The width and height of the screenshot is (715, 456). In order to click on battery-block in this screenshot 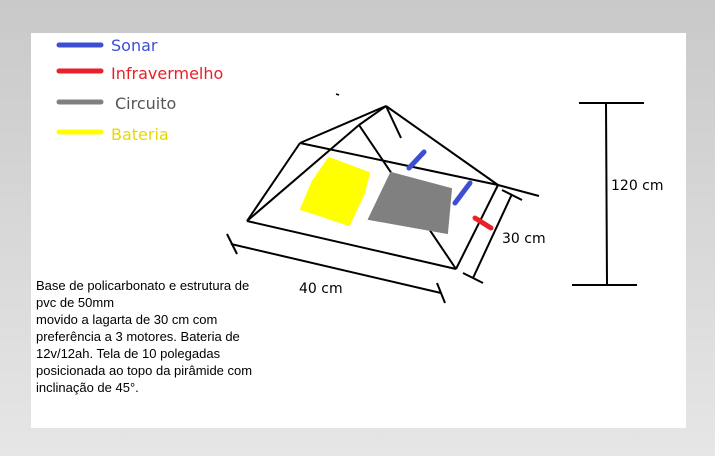, I will do `click(335, 191)`.